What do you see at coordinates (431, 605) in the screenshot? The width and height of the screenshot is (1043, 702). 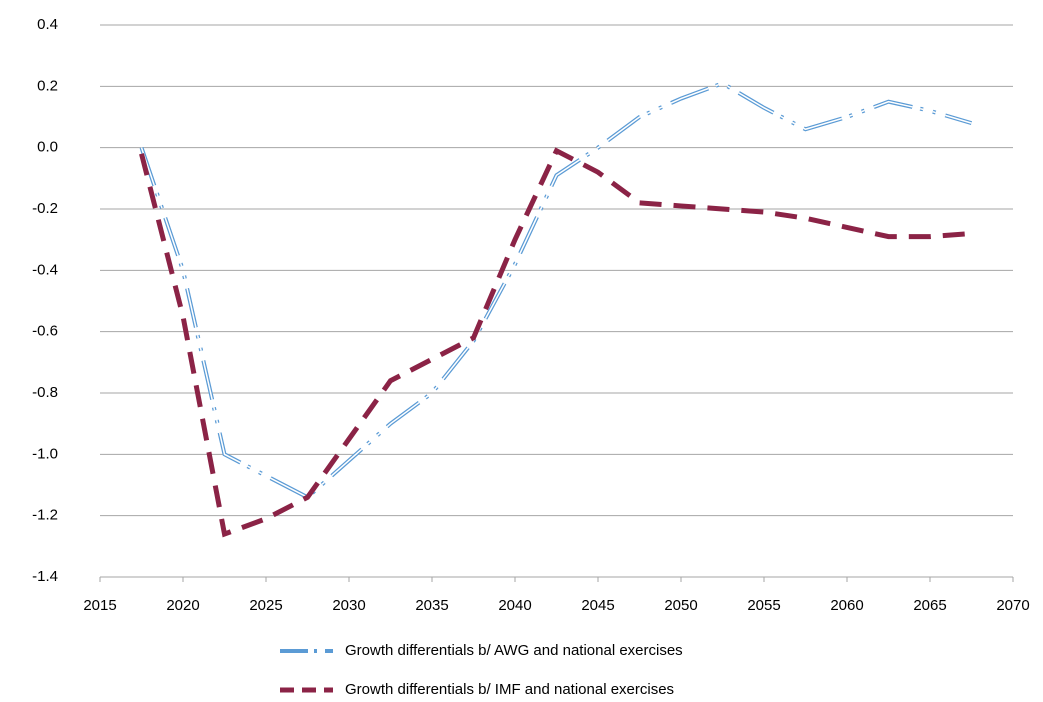 I see `x-tick-label: 2035` at bounding box center [431, 605].